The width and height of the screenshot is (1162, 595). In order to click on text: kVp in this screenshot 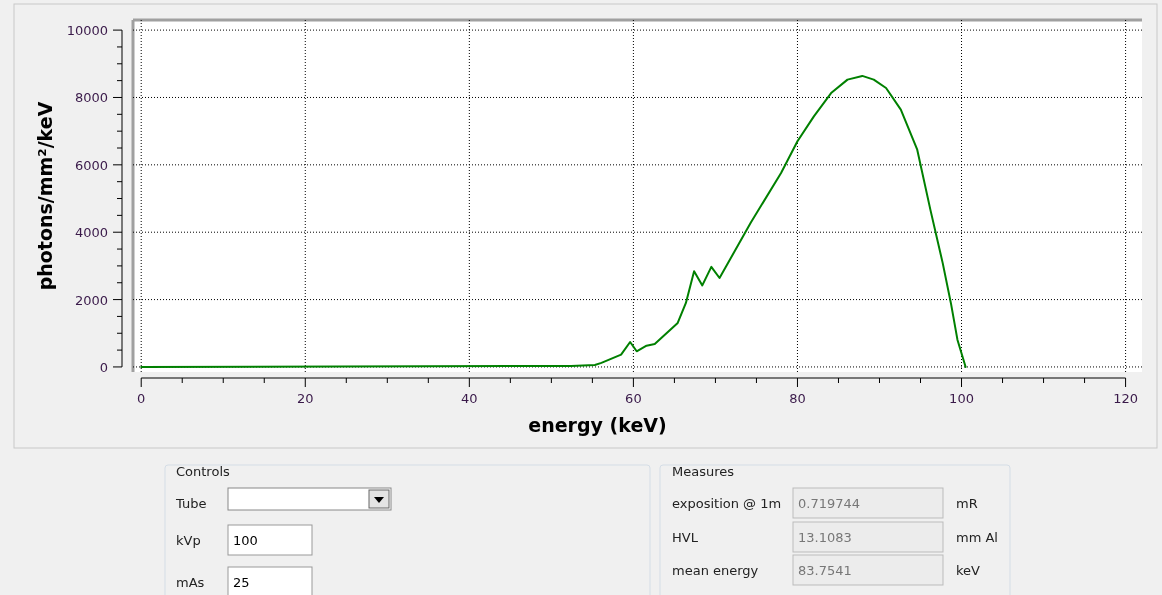, I will do `click(188, 540)`.